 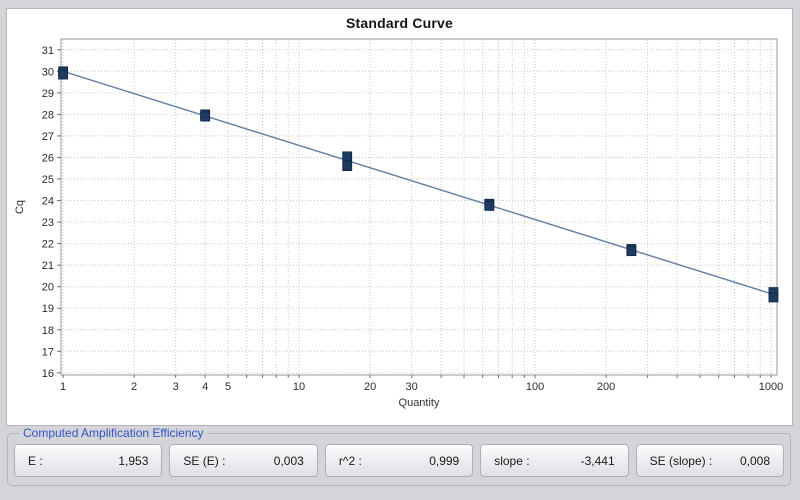 What do you see at coordinates (48, 223) in the screenshot?
I see `y-tick-label: 23` at bounding box center [48, 223].